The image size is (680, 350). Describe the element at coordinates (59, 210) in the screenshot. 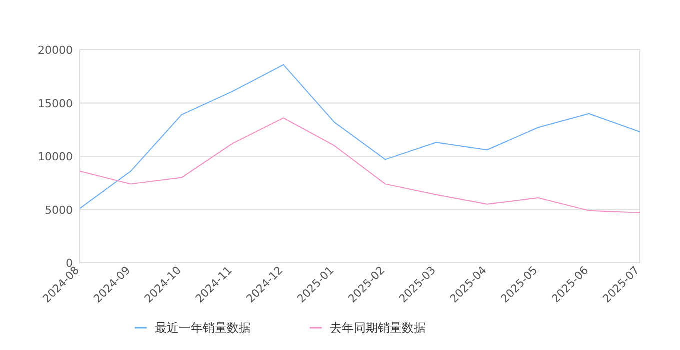

I see `y-tick-label: 5000` at that location.